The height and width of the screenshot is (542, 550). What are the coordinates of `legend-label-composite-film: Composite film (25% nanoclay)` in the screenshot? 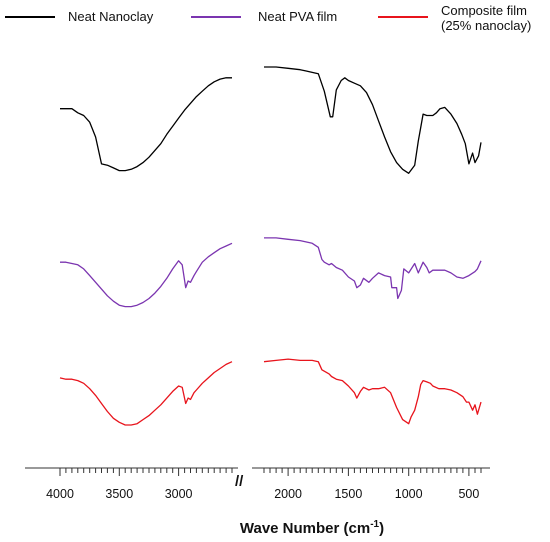 It's located at (486, 18).